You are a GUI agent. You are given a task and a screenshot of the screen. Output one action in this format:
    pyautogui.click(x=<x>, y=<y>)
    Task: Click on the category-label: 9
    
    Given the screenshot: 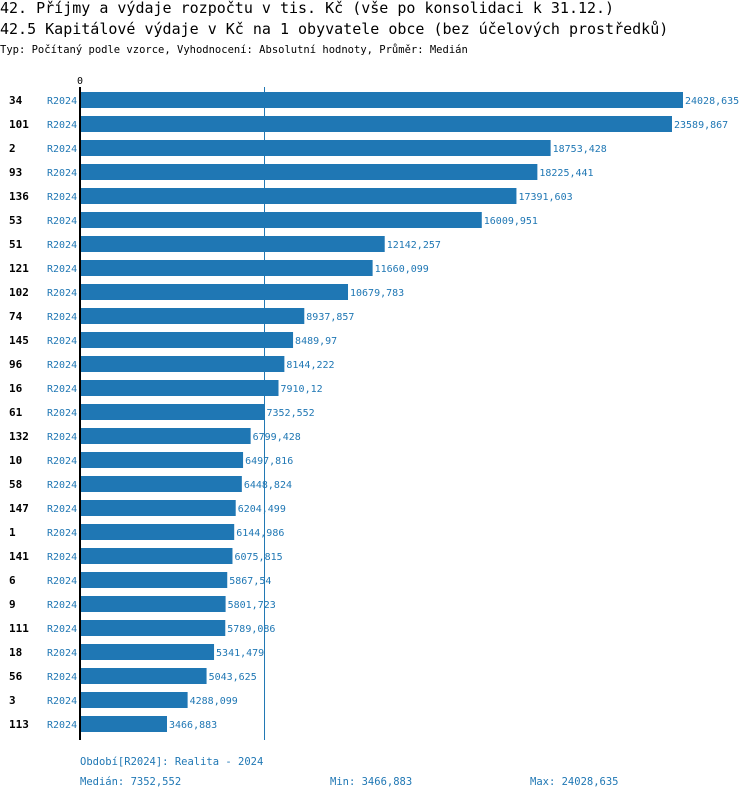 What is the action you would take?
    pyautogui.click(x=12, y=604)
    